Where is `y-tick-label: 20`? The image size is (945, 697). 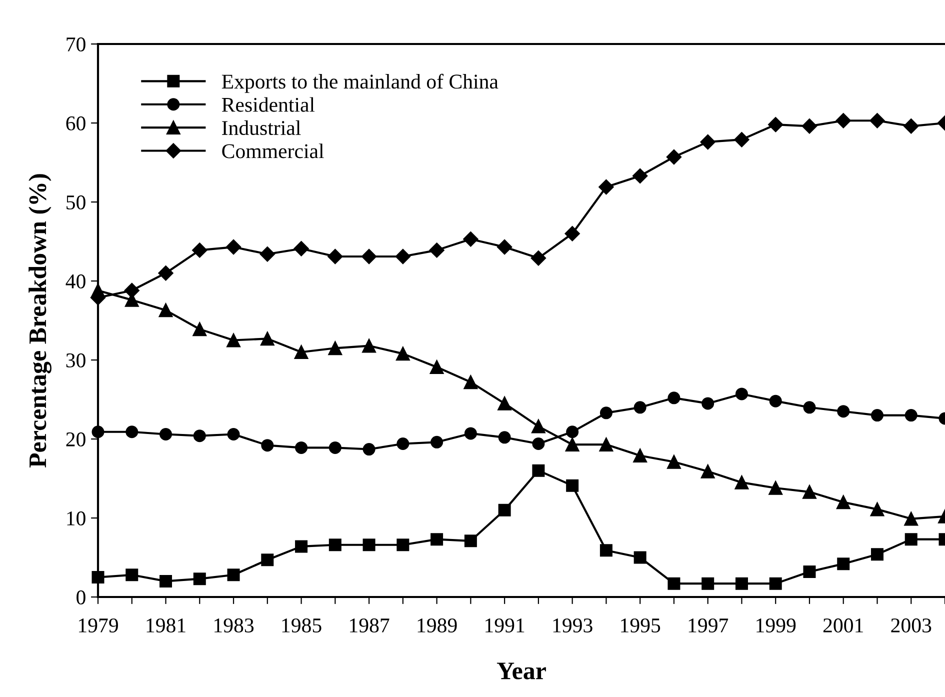
y-tick-label: 20 is located at coordinates (76, 439).